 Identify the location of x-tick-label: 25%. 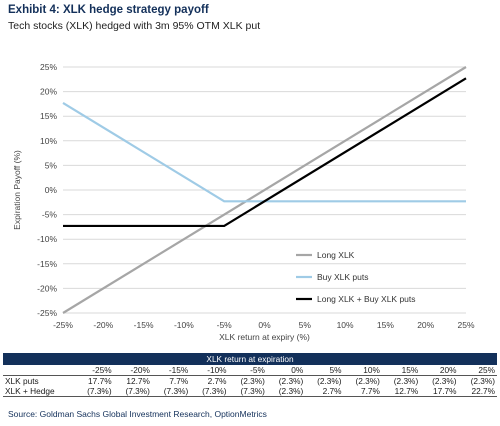
(465, 325).